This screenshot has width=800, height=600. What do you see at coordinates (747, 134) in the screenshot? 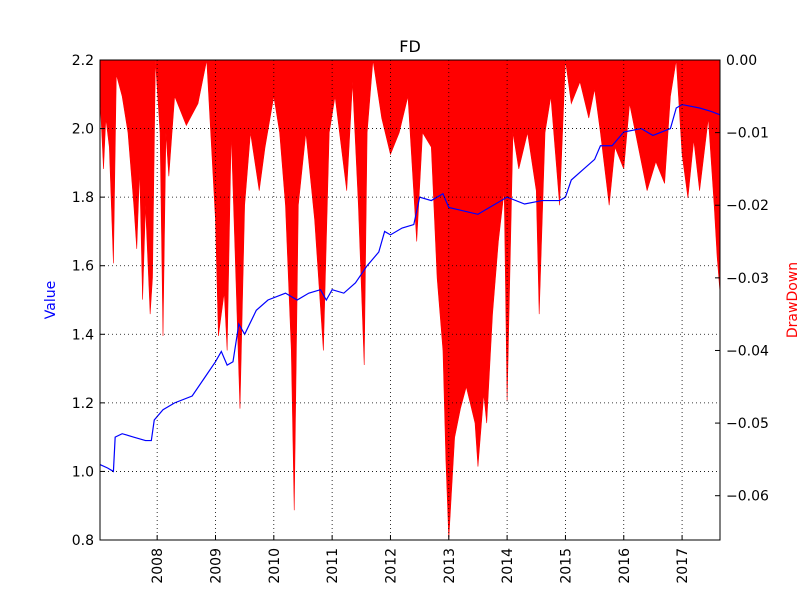
I see `y2-tick-label: −0.01` at bounding box center [747, 134].